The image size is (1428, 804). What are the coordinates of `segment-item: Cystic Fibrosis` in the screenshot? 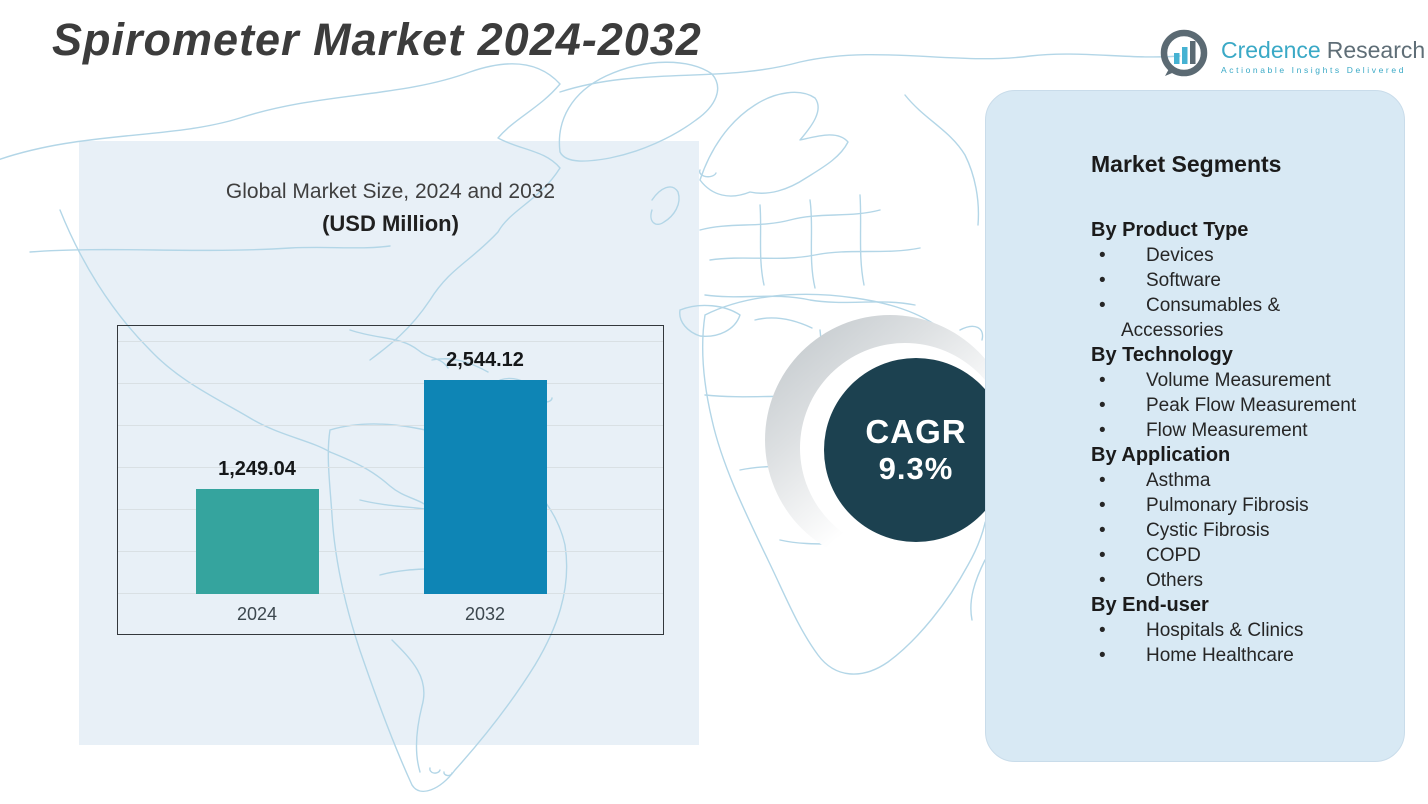 It's located at (1226, 530).